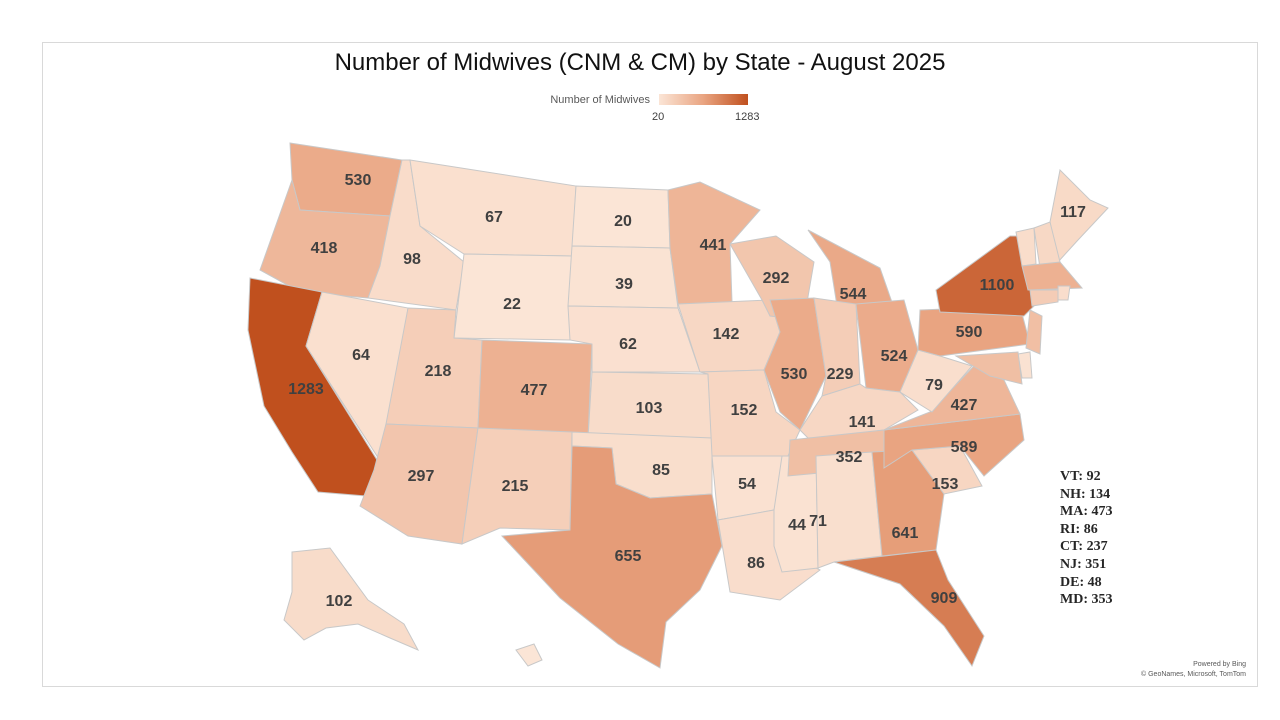 This screenshot has height=720, width=1280. What do you see at coordinates (1219, 664) in the screenshot?
I see `credit-powered: Powered by Bing` at bounding box center [1219, 664].